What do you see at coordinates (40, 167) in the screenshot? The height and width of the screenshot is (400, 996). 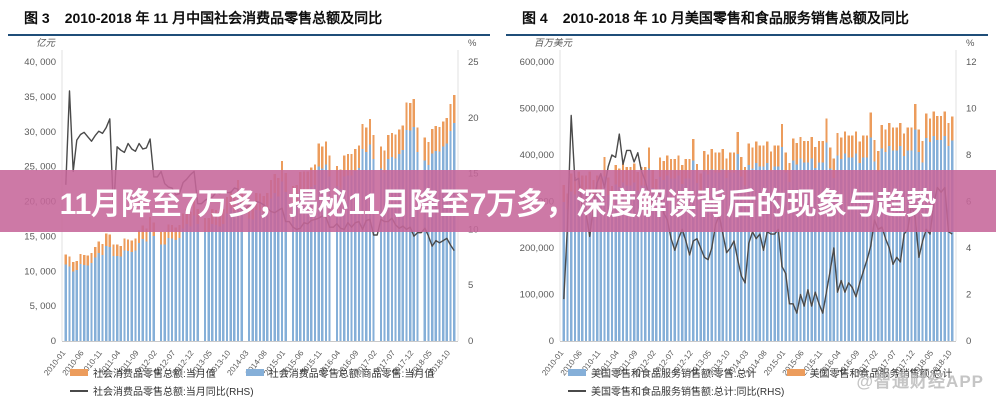 I see `svg-text: 25, 000` at bounding box center [40, 167].